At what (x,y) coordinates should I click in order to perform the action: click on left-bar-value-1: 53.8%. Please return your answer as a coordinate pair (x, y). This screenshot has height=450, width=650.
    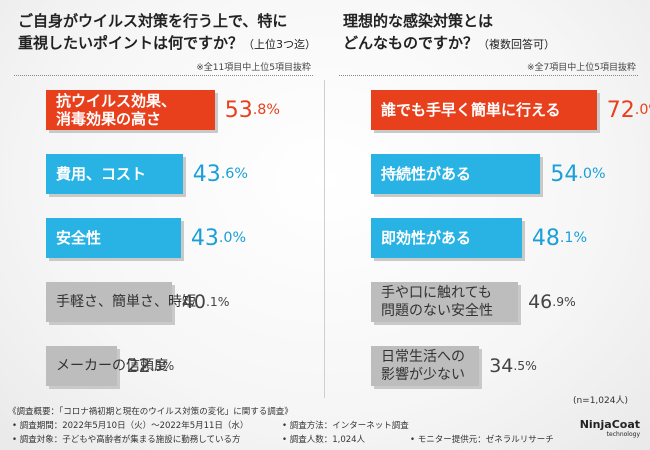
    Looking at the image, I should click on (252, 110).